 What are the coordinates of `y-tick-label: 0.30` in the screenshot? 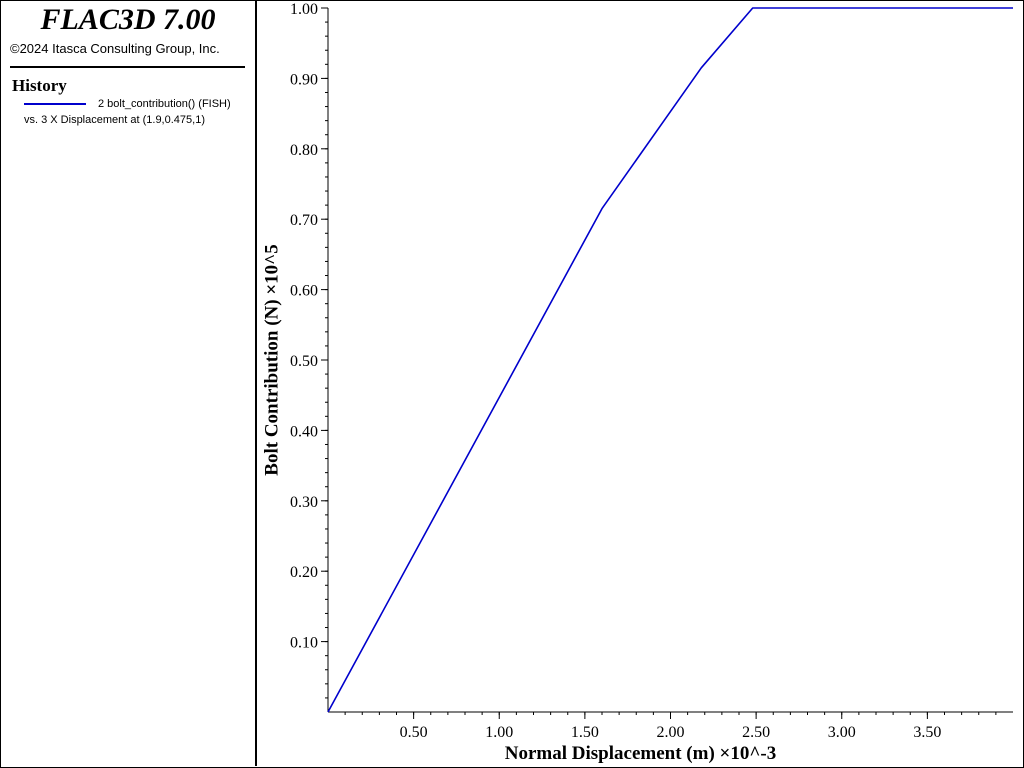 It's located at (304, 502).